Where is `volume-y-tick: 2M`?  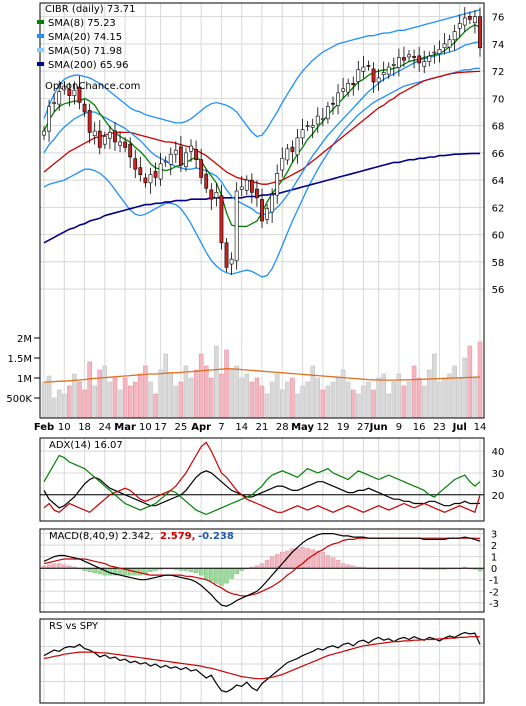
volume-y-tick: 2M is located at coordinates (24, 339).